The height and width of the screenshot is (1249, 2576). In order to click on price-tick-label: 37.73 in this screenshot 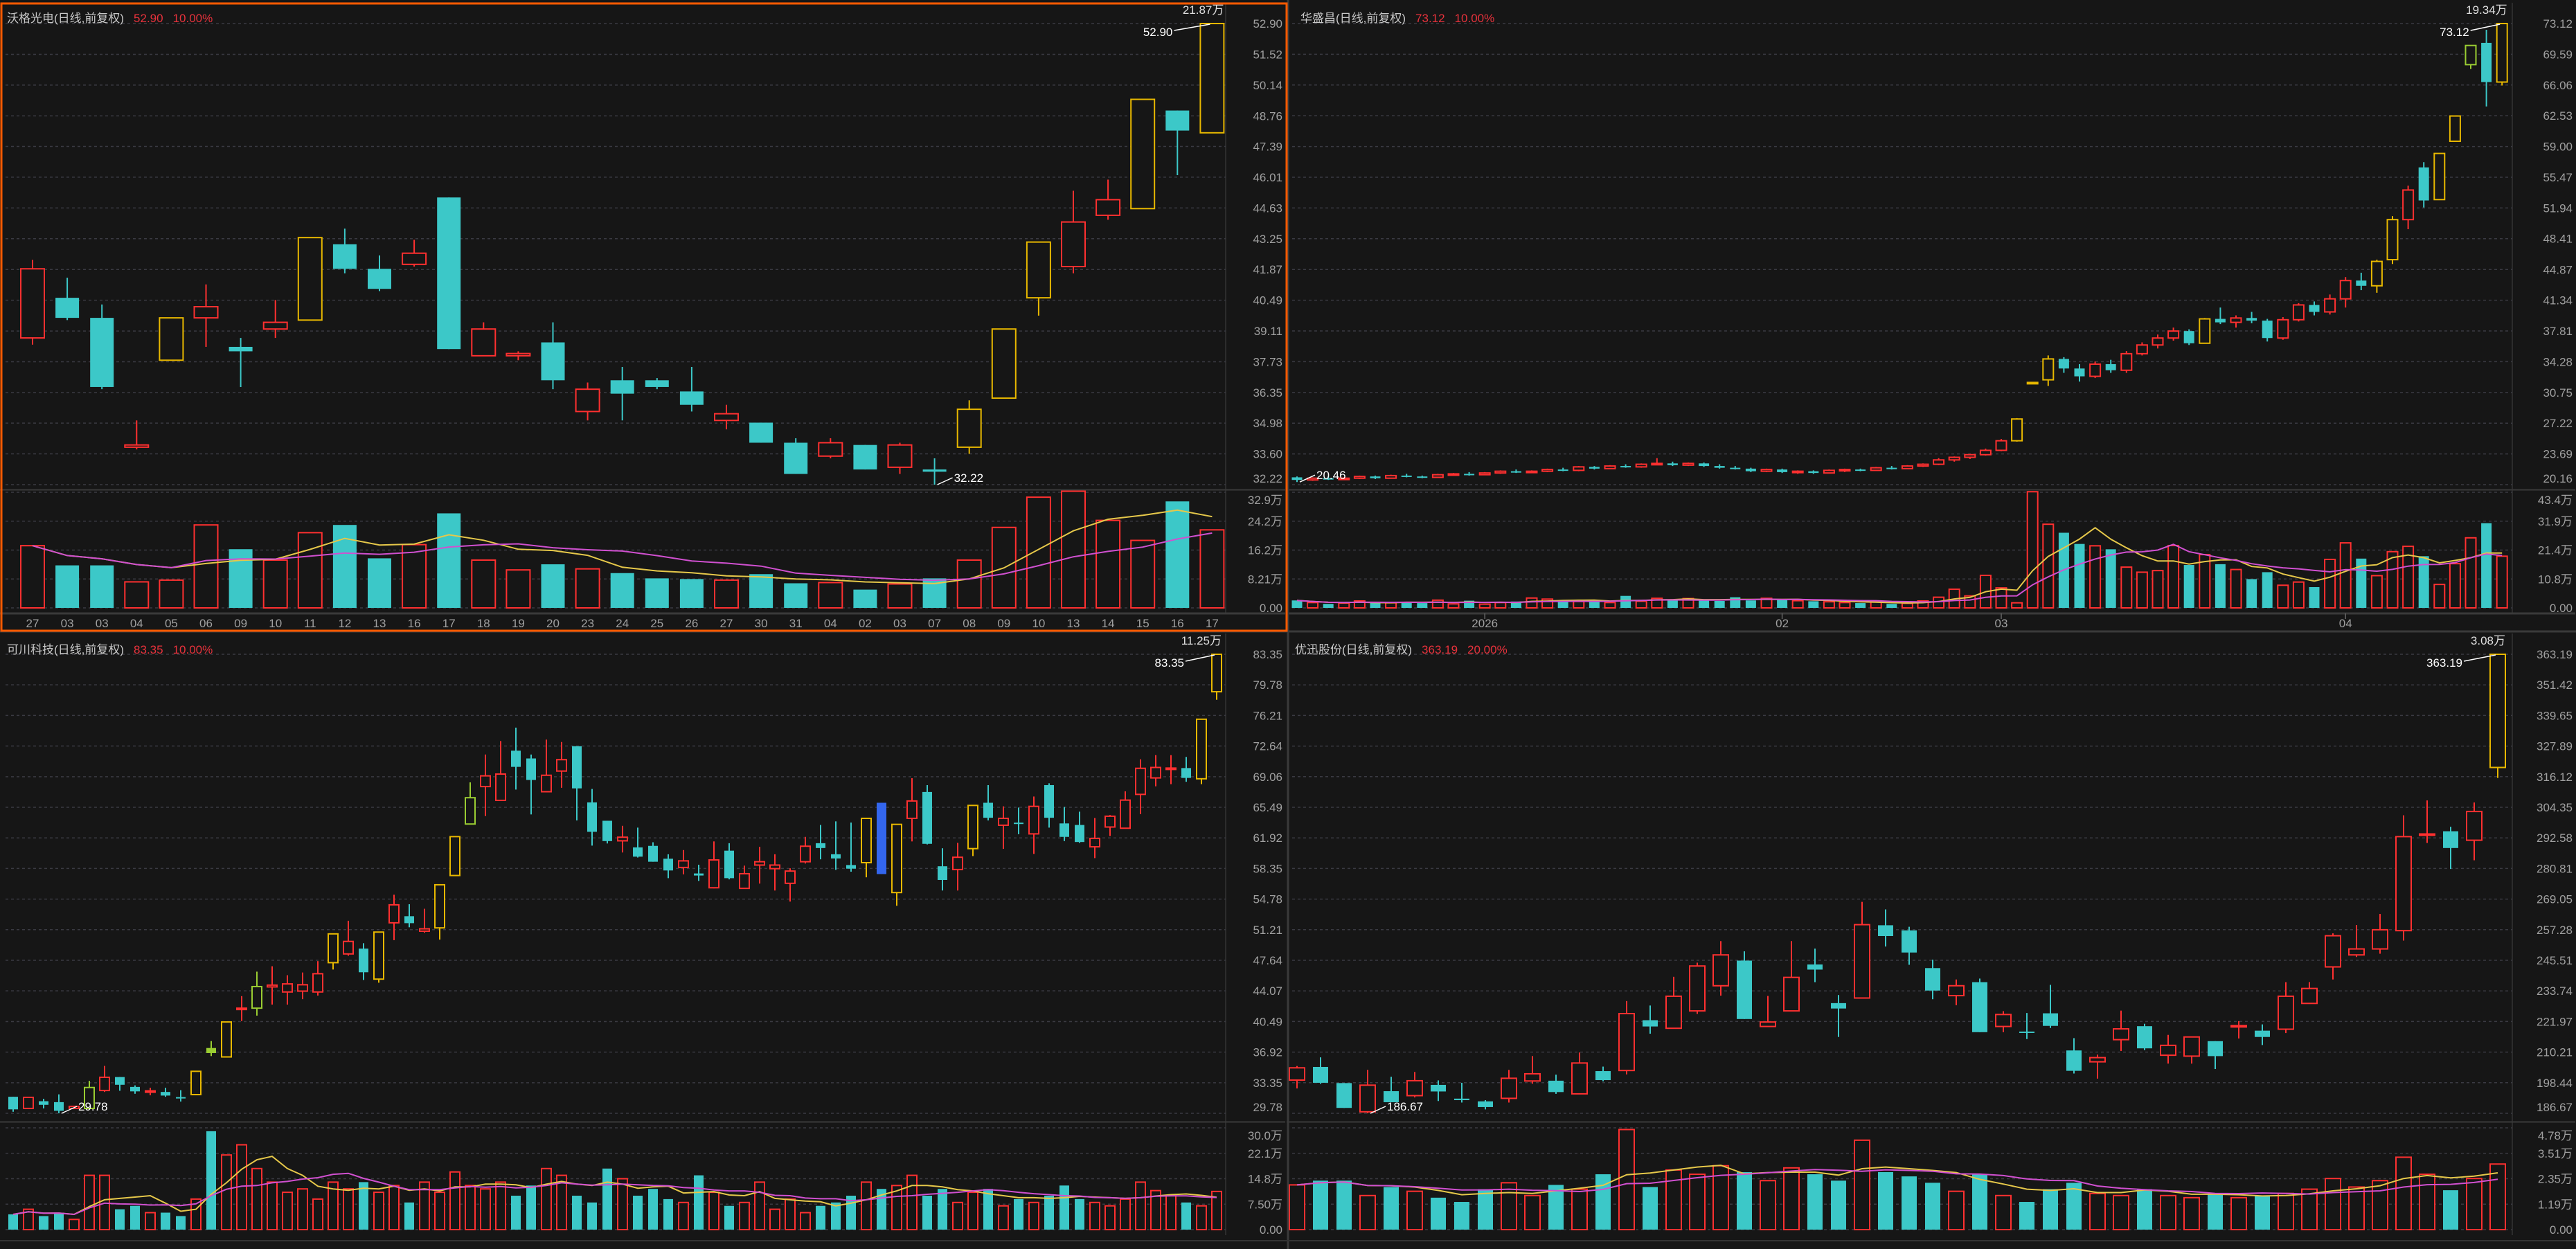, I will do `click(1267, 362)`.